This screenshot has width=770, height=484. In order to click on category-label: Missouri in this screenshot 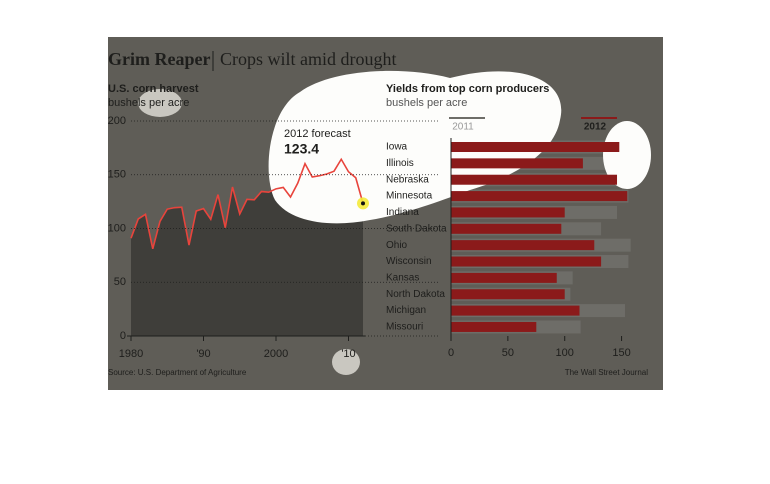, I will do `click(404, 327)`.